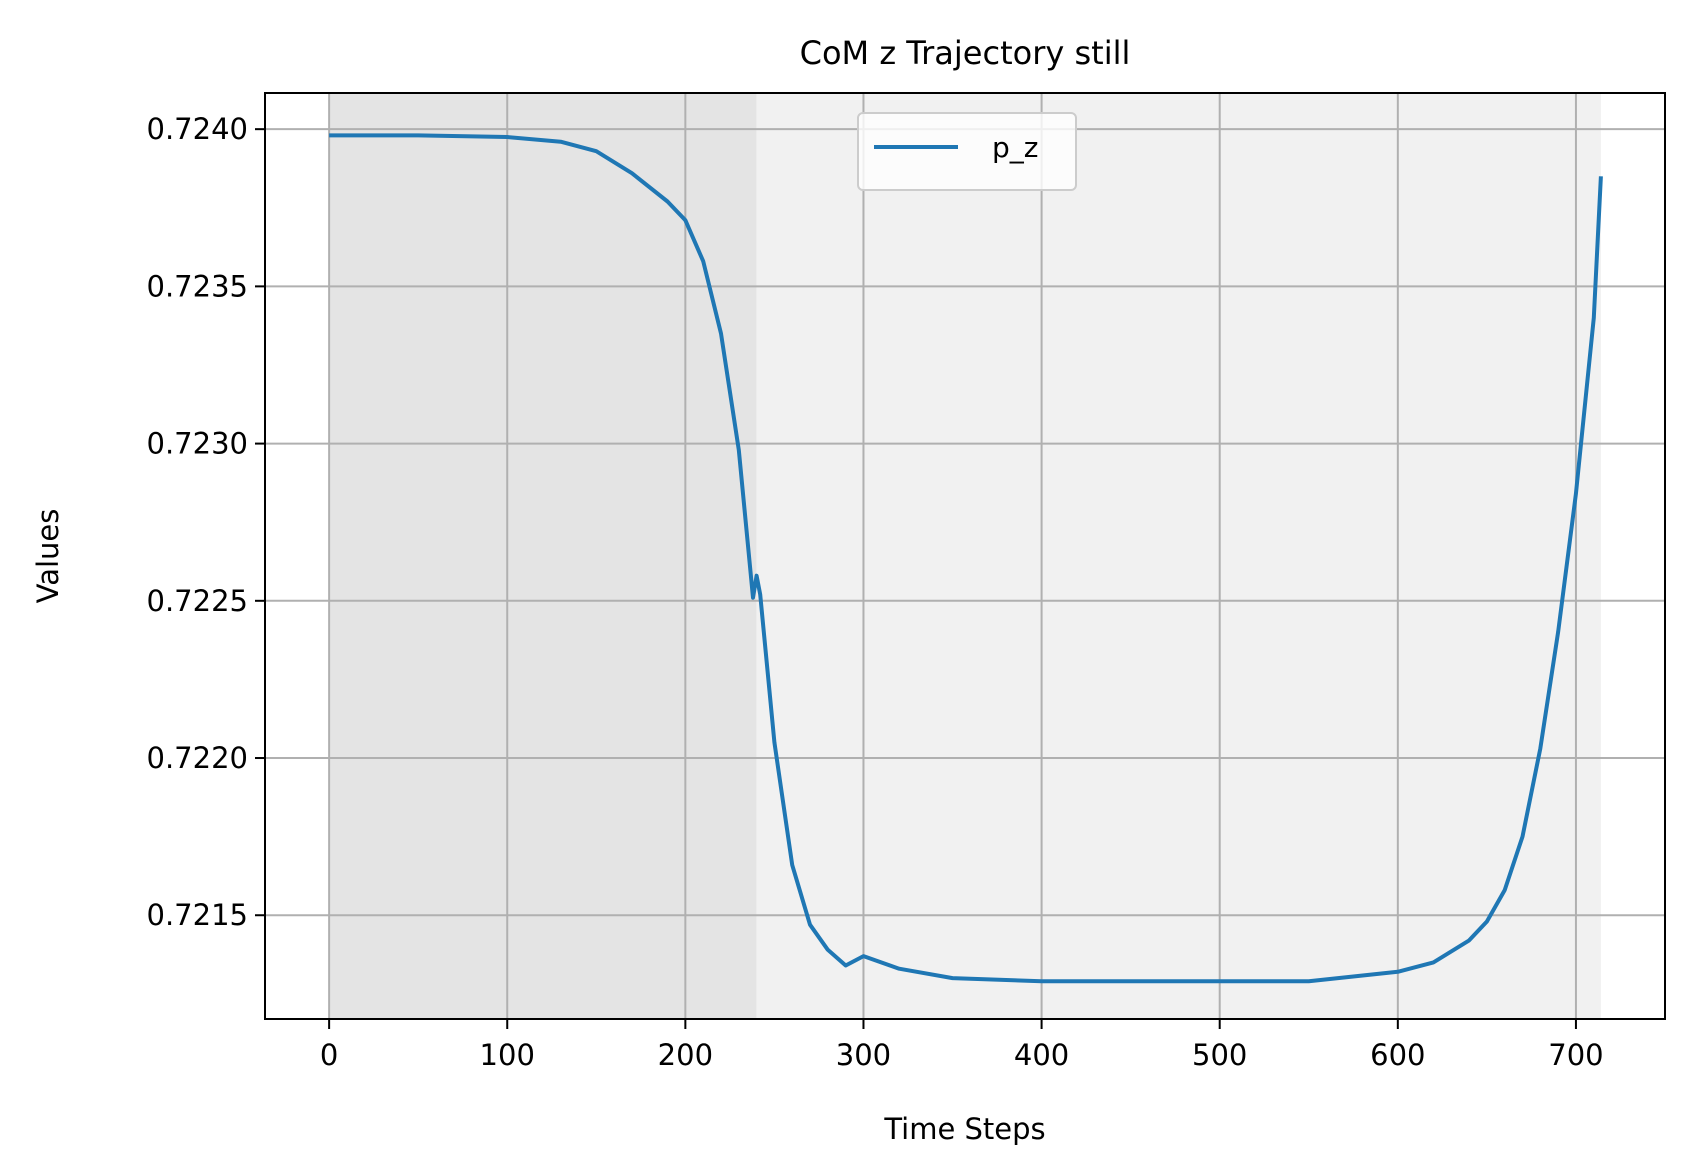  Describe the element at coordinates (685, 1055) in the screenshot. I see `x-tick-label: 200` at that location.